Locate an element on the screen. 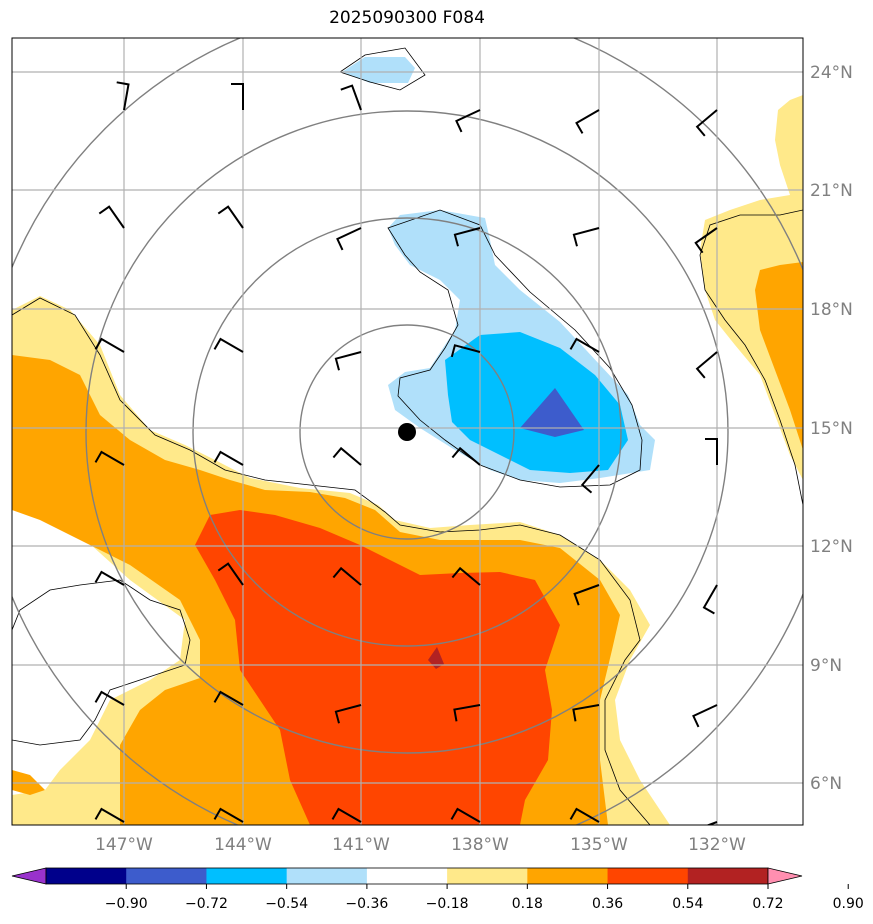  colorbar-extend-high is located at coordinates (785, 876).